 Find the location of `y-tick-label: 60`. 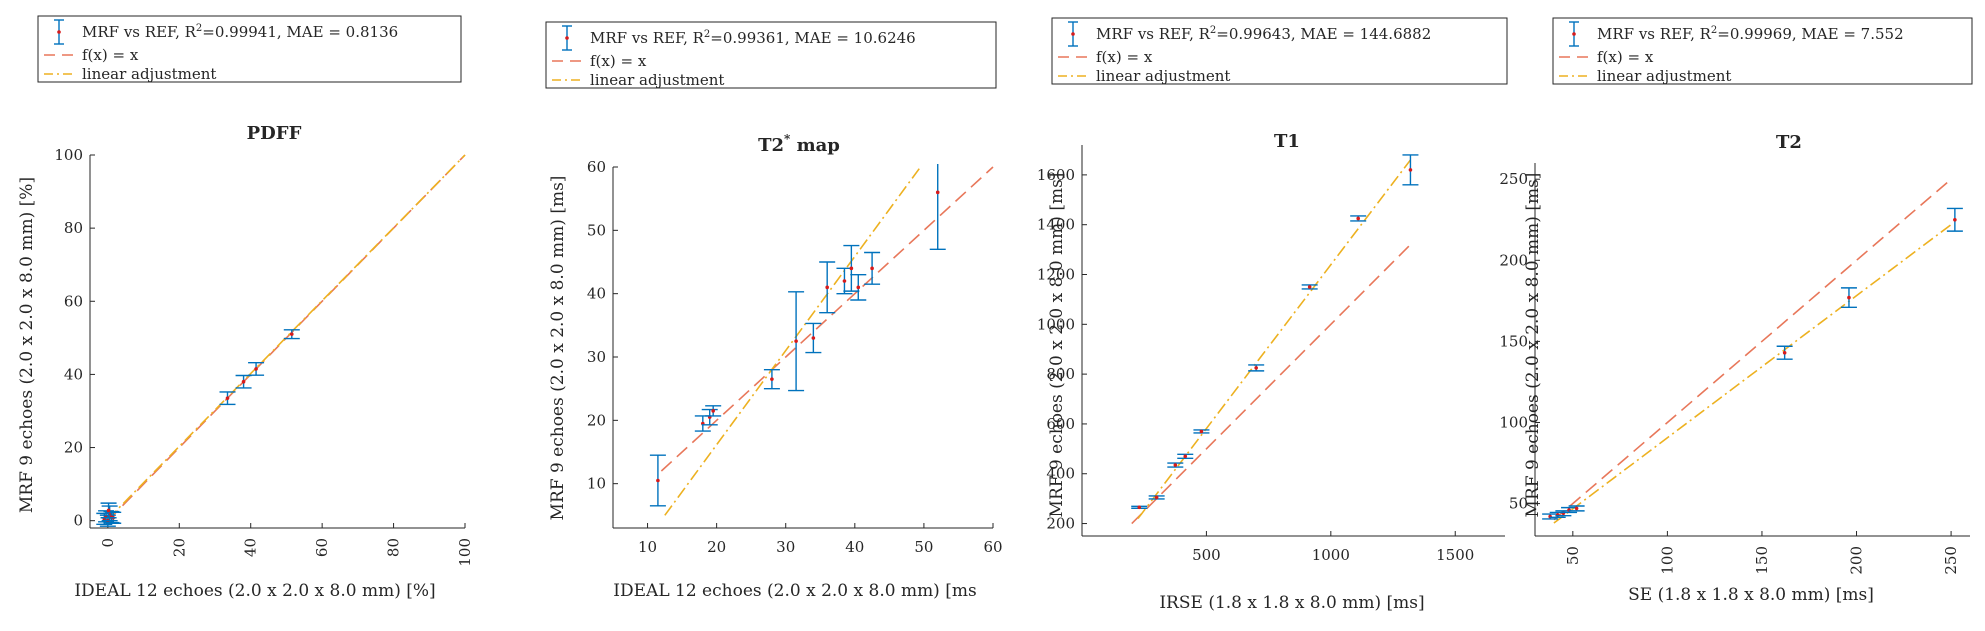

y-tick-label: 60 is located at coordinates (596, 167).